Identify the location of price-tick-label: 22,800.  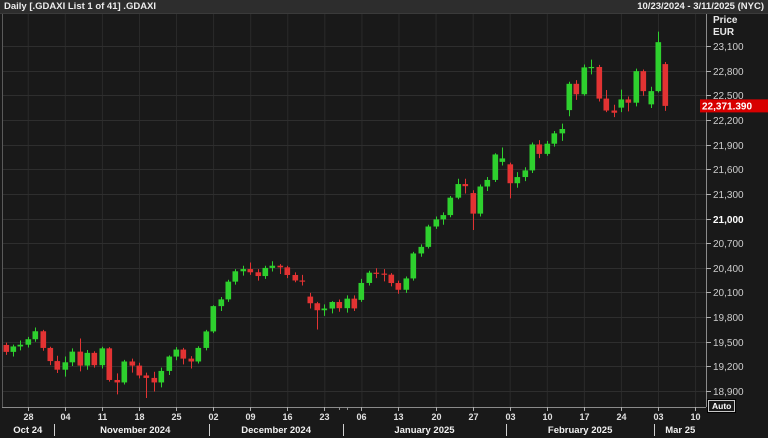
(728, 72).